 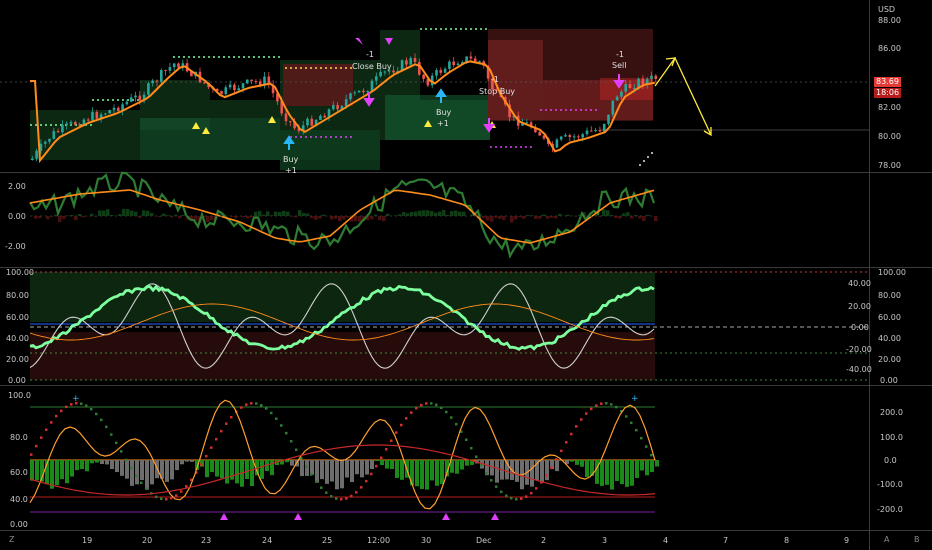 I want to click on oscillator-pane-1: 2.00 0.00 -2.00, so click(x=331, y=215).